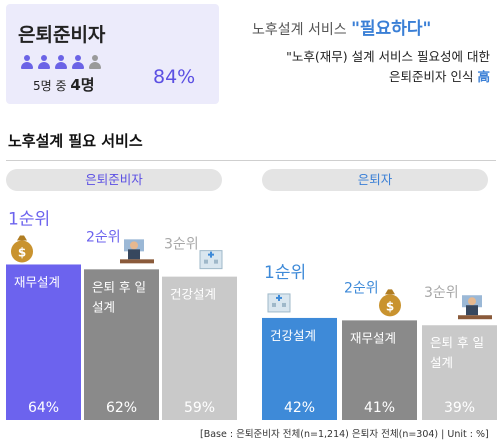 This screenshot has width=500, height=442. I want to click on bar-value-label: 39%, so click(459, 408).